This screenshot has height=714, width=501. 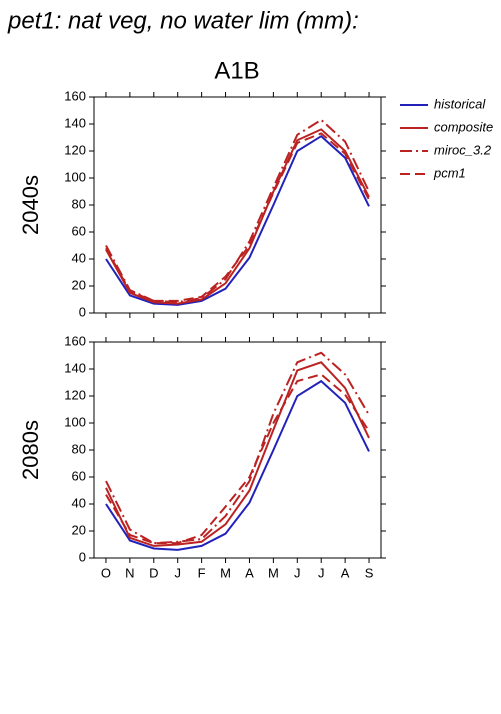 What do you see at coordinates (236, 70) in the screenshot?
I see `chart-subtitle: A1B` at bounding box center [236, 70].